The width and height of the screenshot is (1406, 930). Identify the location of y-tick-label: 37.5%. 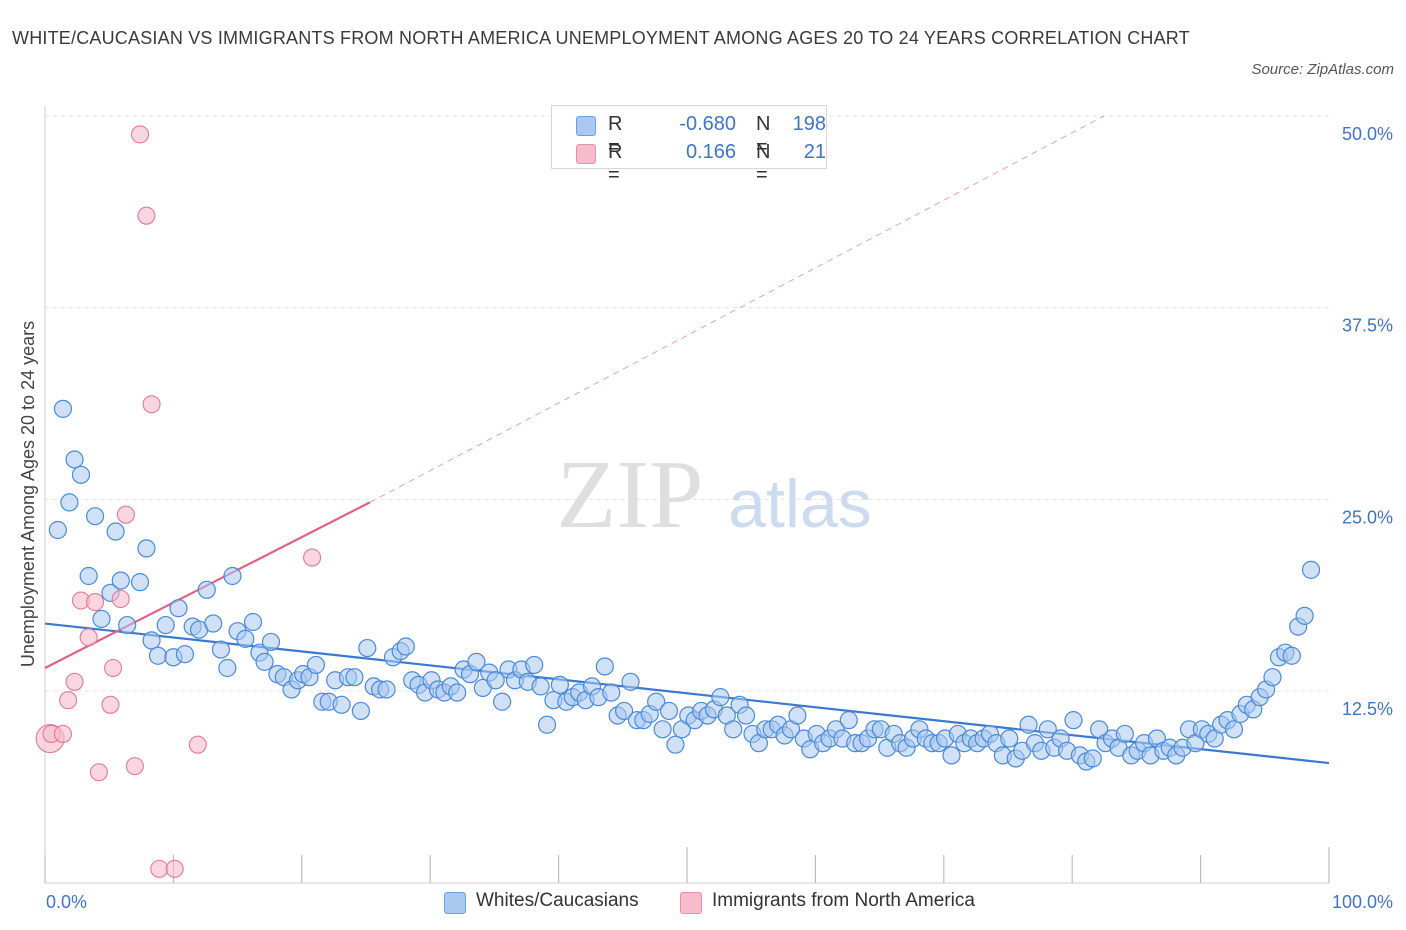
(1367, 326).